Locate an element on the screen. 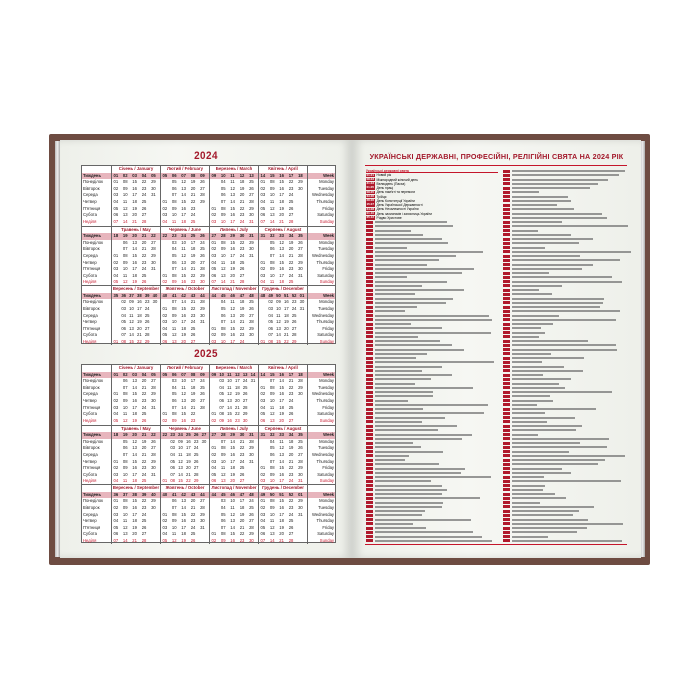 This screenshot has width=700, height=700. weekday-label-en: Saturday is located at coordinates (325, 474).